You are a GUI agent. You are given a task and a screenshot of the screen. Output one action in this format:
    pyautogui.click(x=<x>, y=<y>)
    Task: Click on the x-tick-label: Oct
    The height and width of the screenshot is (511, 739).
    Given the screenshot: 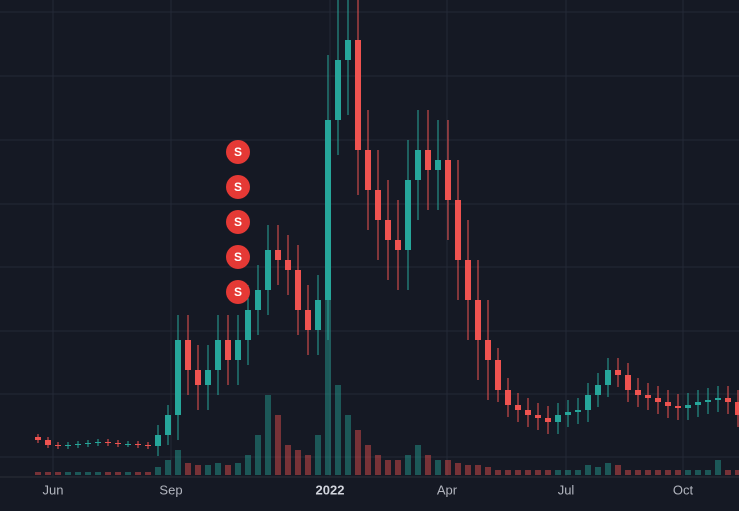 What is the action you would take?
    pyautogui.click(x=683, y=489)
    